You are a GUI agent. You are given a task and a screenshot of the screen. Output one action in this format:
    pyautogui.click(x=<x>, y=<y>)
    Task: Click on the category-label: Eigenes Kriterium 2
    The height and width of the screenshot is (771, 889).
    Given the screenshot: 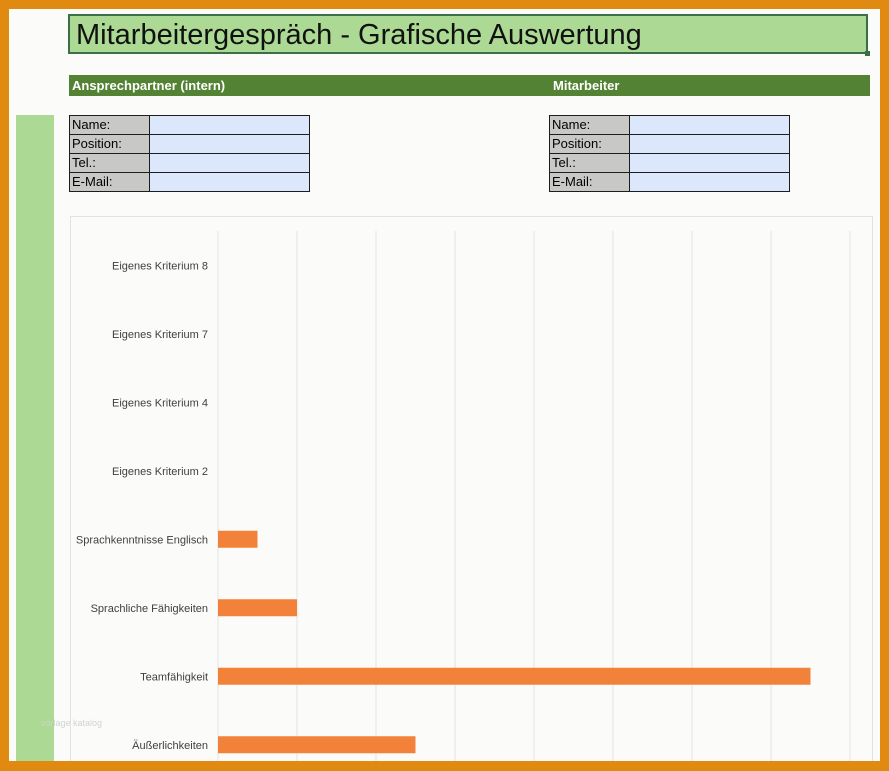 What is the action you would take?
    pyautogui.click(x=160, y=472)
    